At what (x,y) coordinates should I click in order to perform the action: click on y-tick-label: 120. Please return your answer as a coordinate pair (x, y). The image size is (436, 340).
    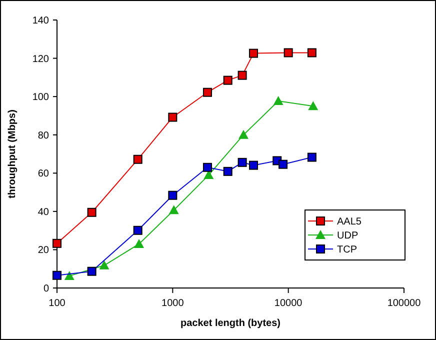
    Looking at the image, I should click on (41, 59).